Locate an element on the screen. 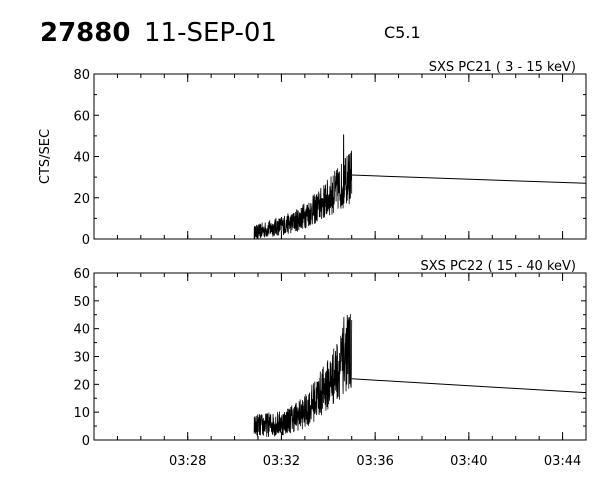 This screenshot has height=480, width=600. panel1-y-tick-label: 0 is located at coordinates (86, 240).